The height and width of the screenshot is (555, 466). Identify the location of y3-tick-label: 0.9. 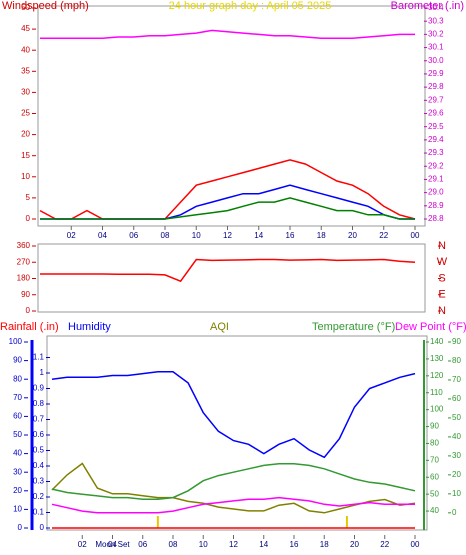
(39, 388).